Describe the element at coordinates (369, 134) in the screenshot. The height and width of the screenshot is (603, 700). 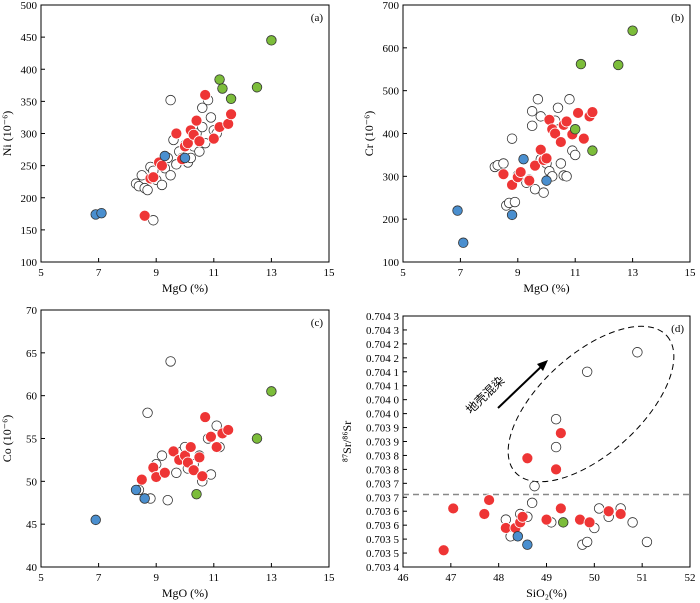
I see `y-axis-label: Cr (10⁻⁶)` at that location.